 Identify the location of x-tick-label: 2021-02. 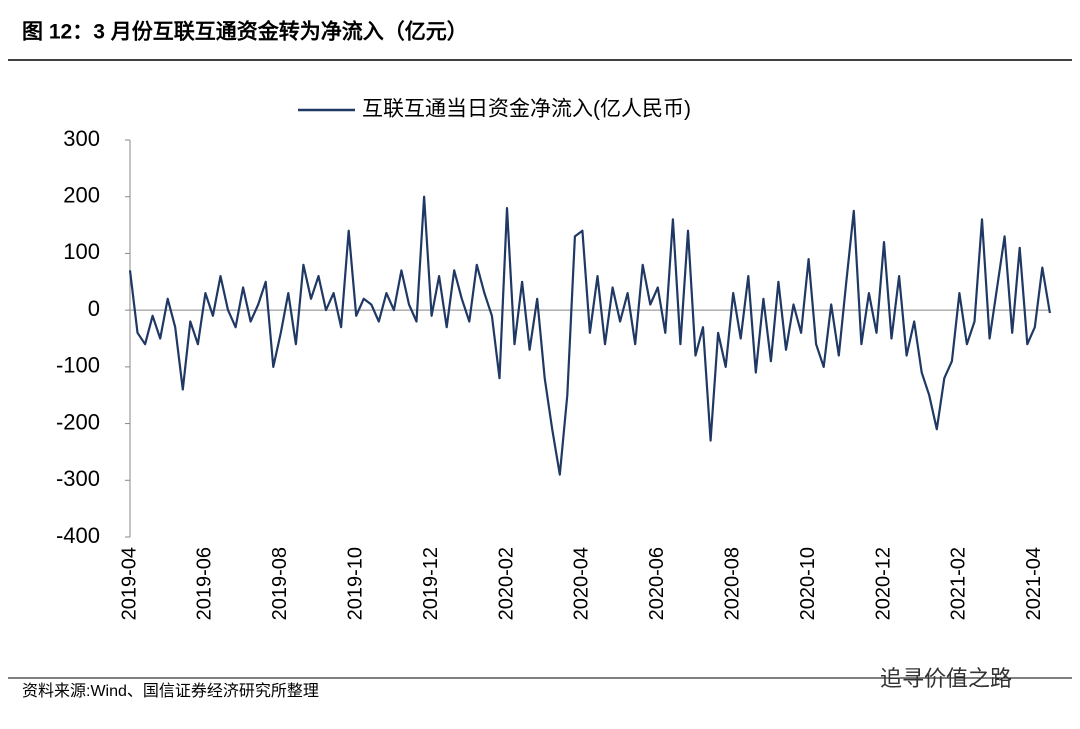
(959, 583).